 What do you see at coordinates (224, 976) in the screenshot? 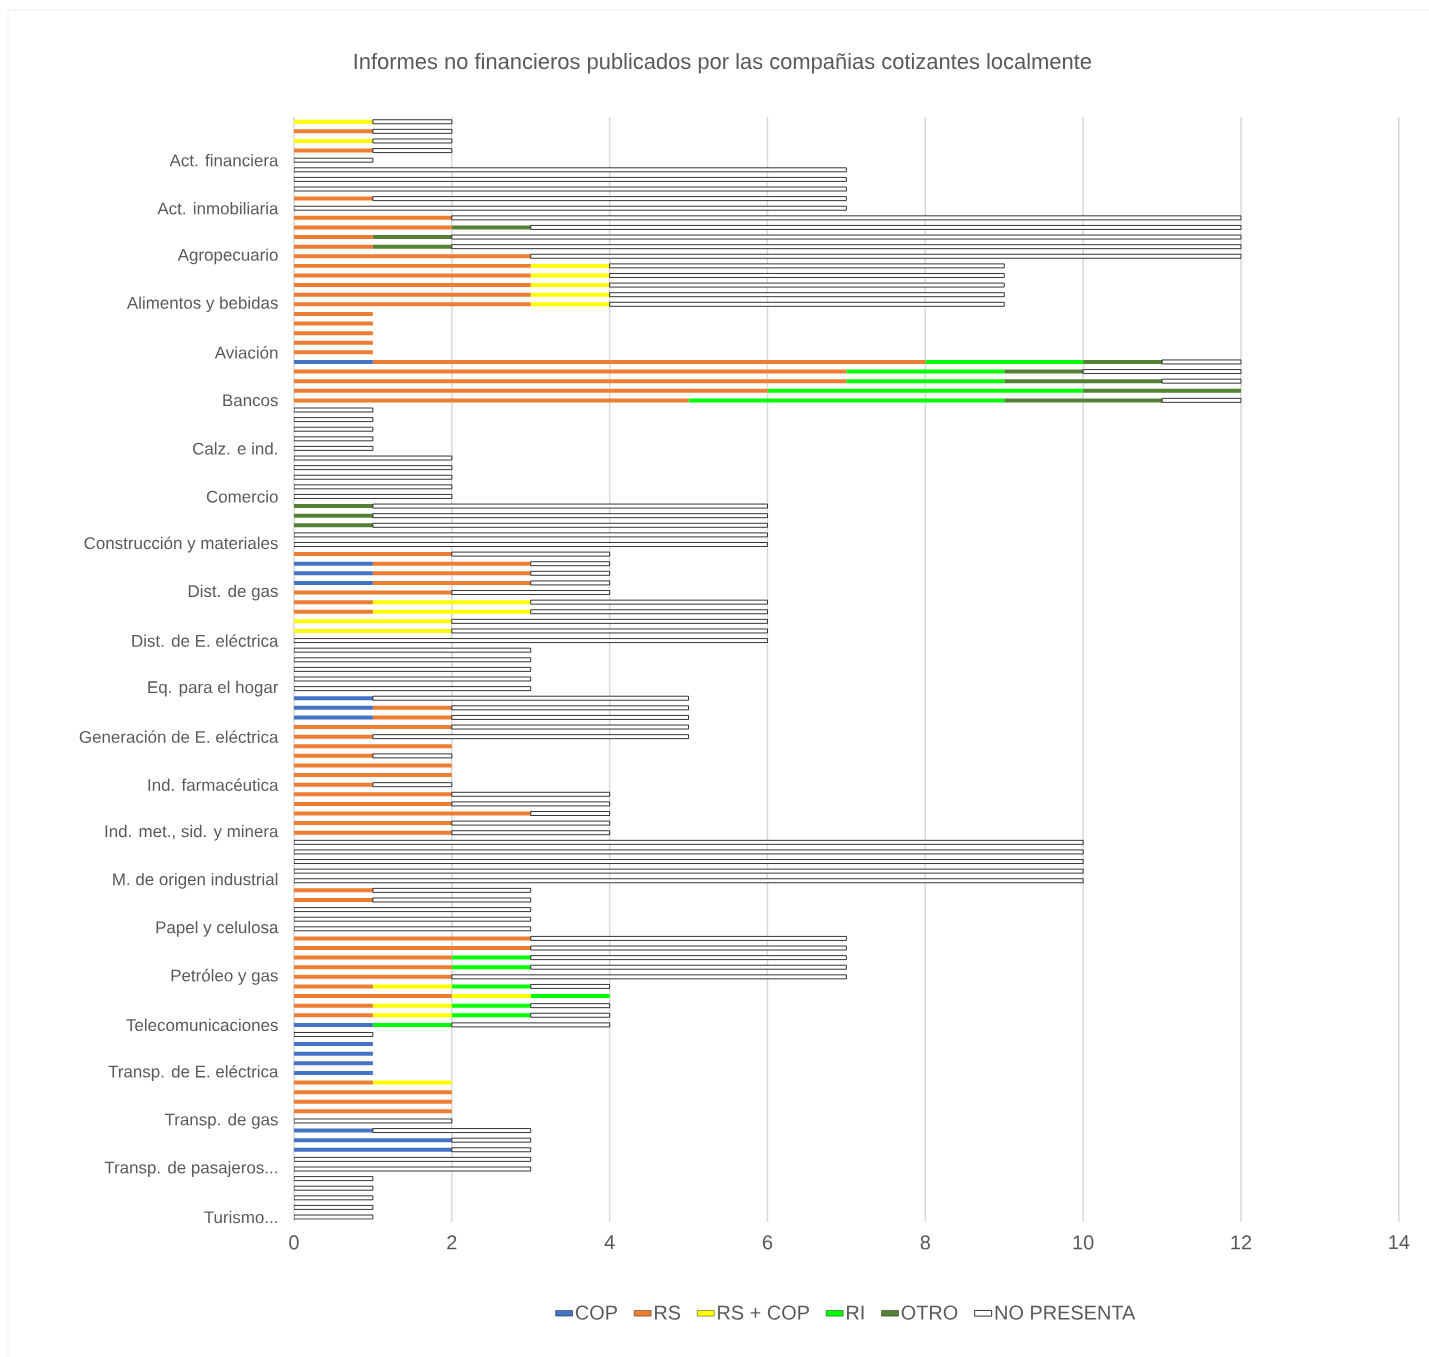
I see `y-tick-label: Petróleo y gas` at bounding box center [224, 976].